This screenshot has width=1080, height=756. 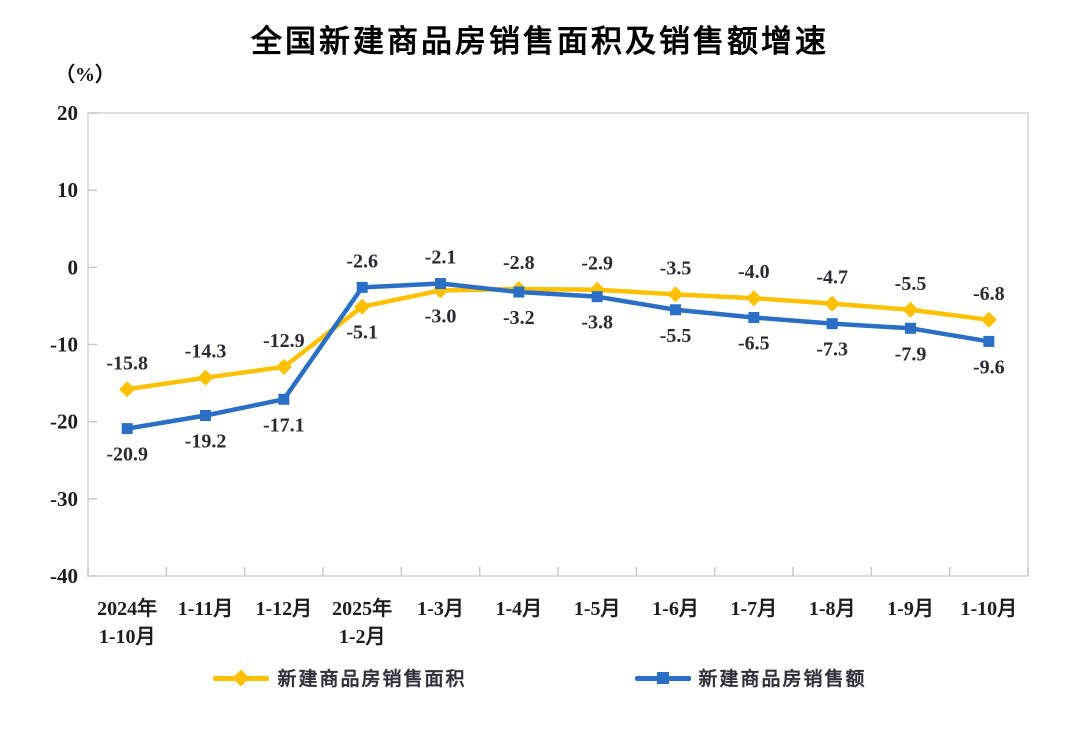 What do you see at coordinates (989, 367) in the screenshot?
I see `data-point-label: -9.6` at bounding box center [989, 367].